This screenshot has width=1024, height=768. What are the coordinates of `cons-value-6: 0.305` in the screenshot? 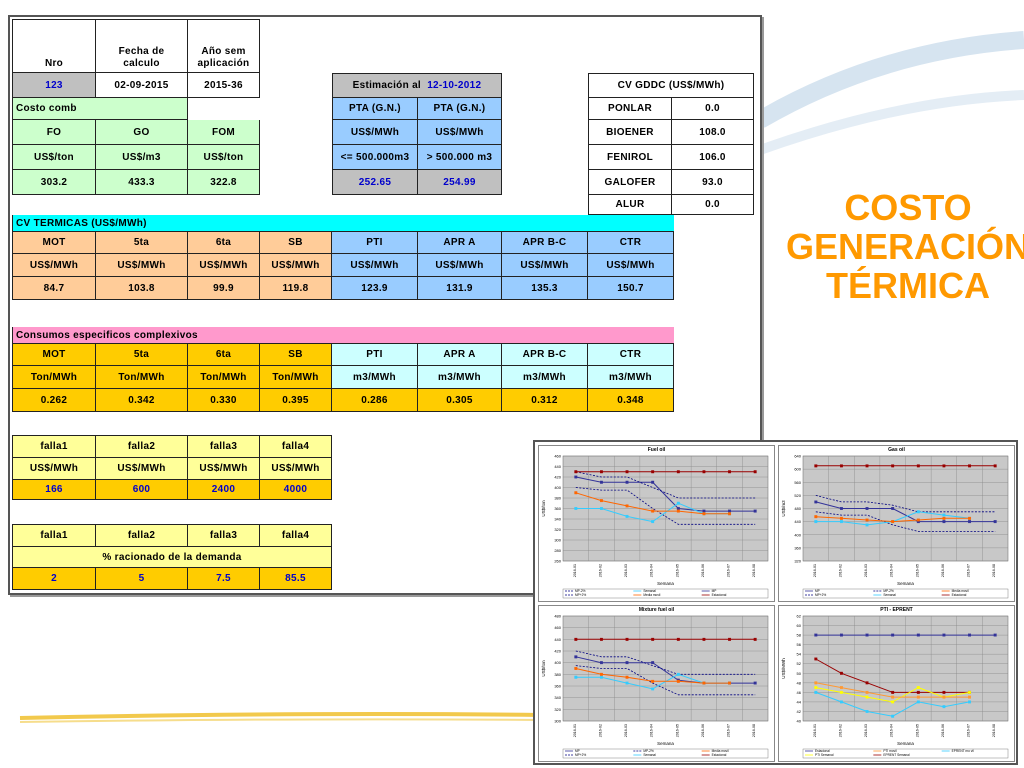 It's located at (460, 400).